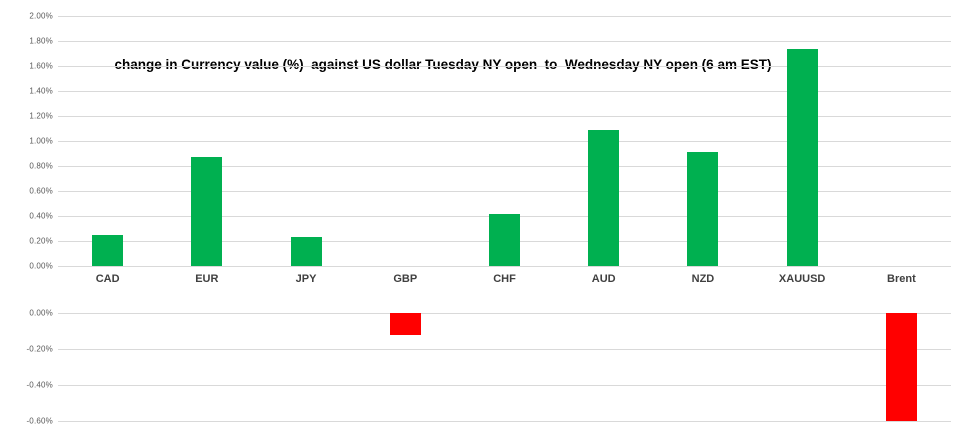 Image resolution: width=979 pixels, height=439 pixels. I want to click on x-axis-category-label: JPY, so click(306, 279).